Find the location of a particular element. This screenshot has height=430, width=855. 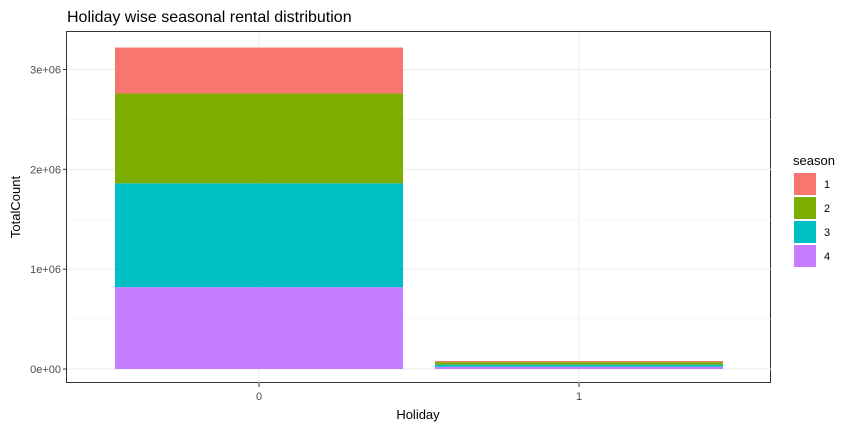

legend: season 1 2 3 4 is located at coordinates (814, 210).